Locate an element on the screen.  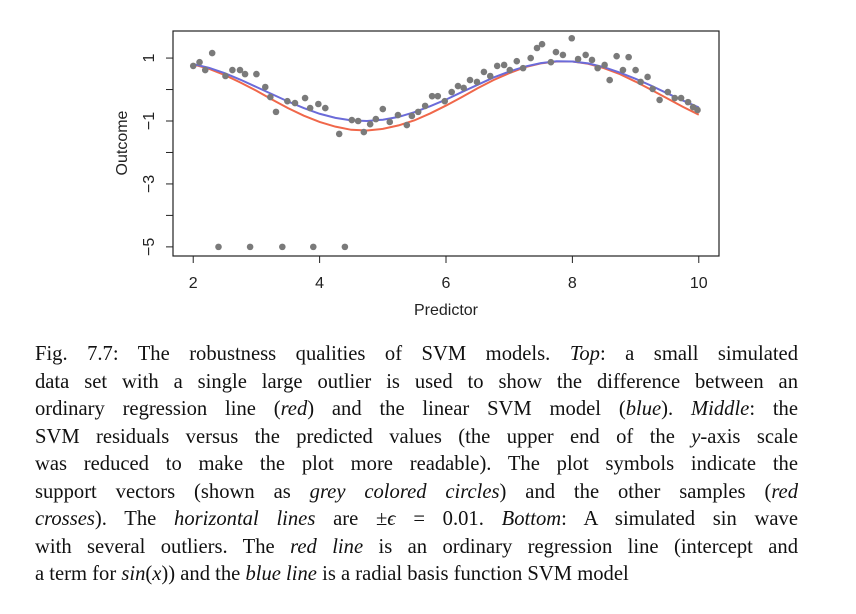
caption-emphasis: blue is located at coordinates (643, 409).